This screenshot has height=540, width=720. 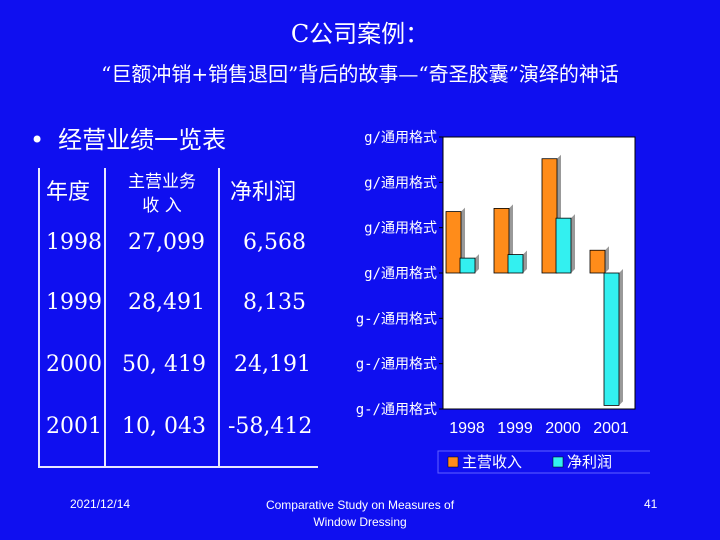 I want to click on row-2000-year: 2000, so click(x=74, y=364).